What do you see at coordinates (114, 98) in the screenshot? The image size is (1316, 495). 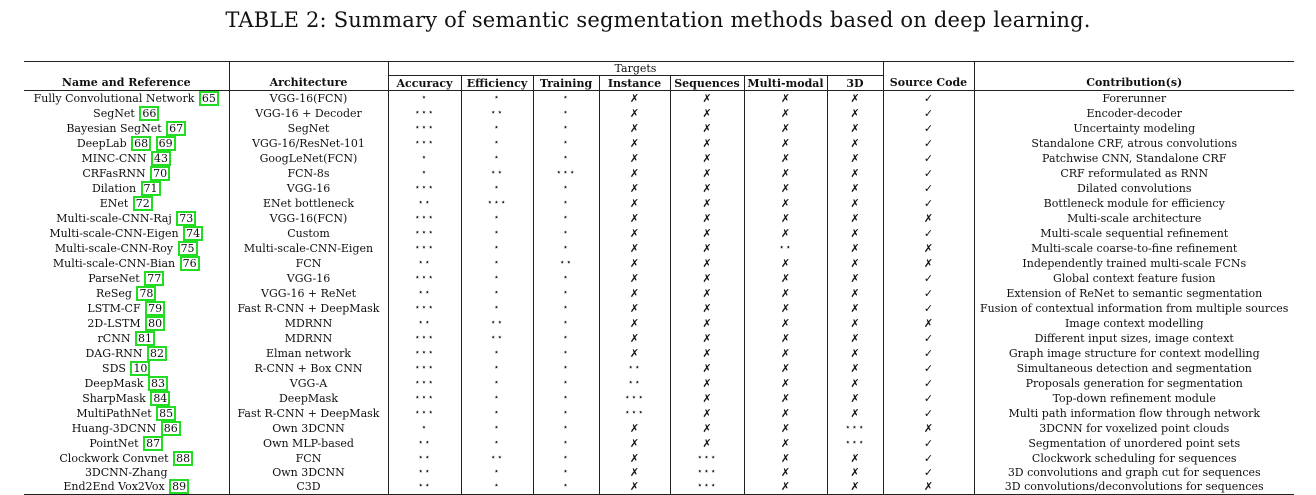 I see `method-name: Fully Convolutional Network` at bounding box center [114, 98].